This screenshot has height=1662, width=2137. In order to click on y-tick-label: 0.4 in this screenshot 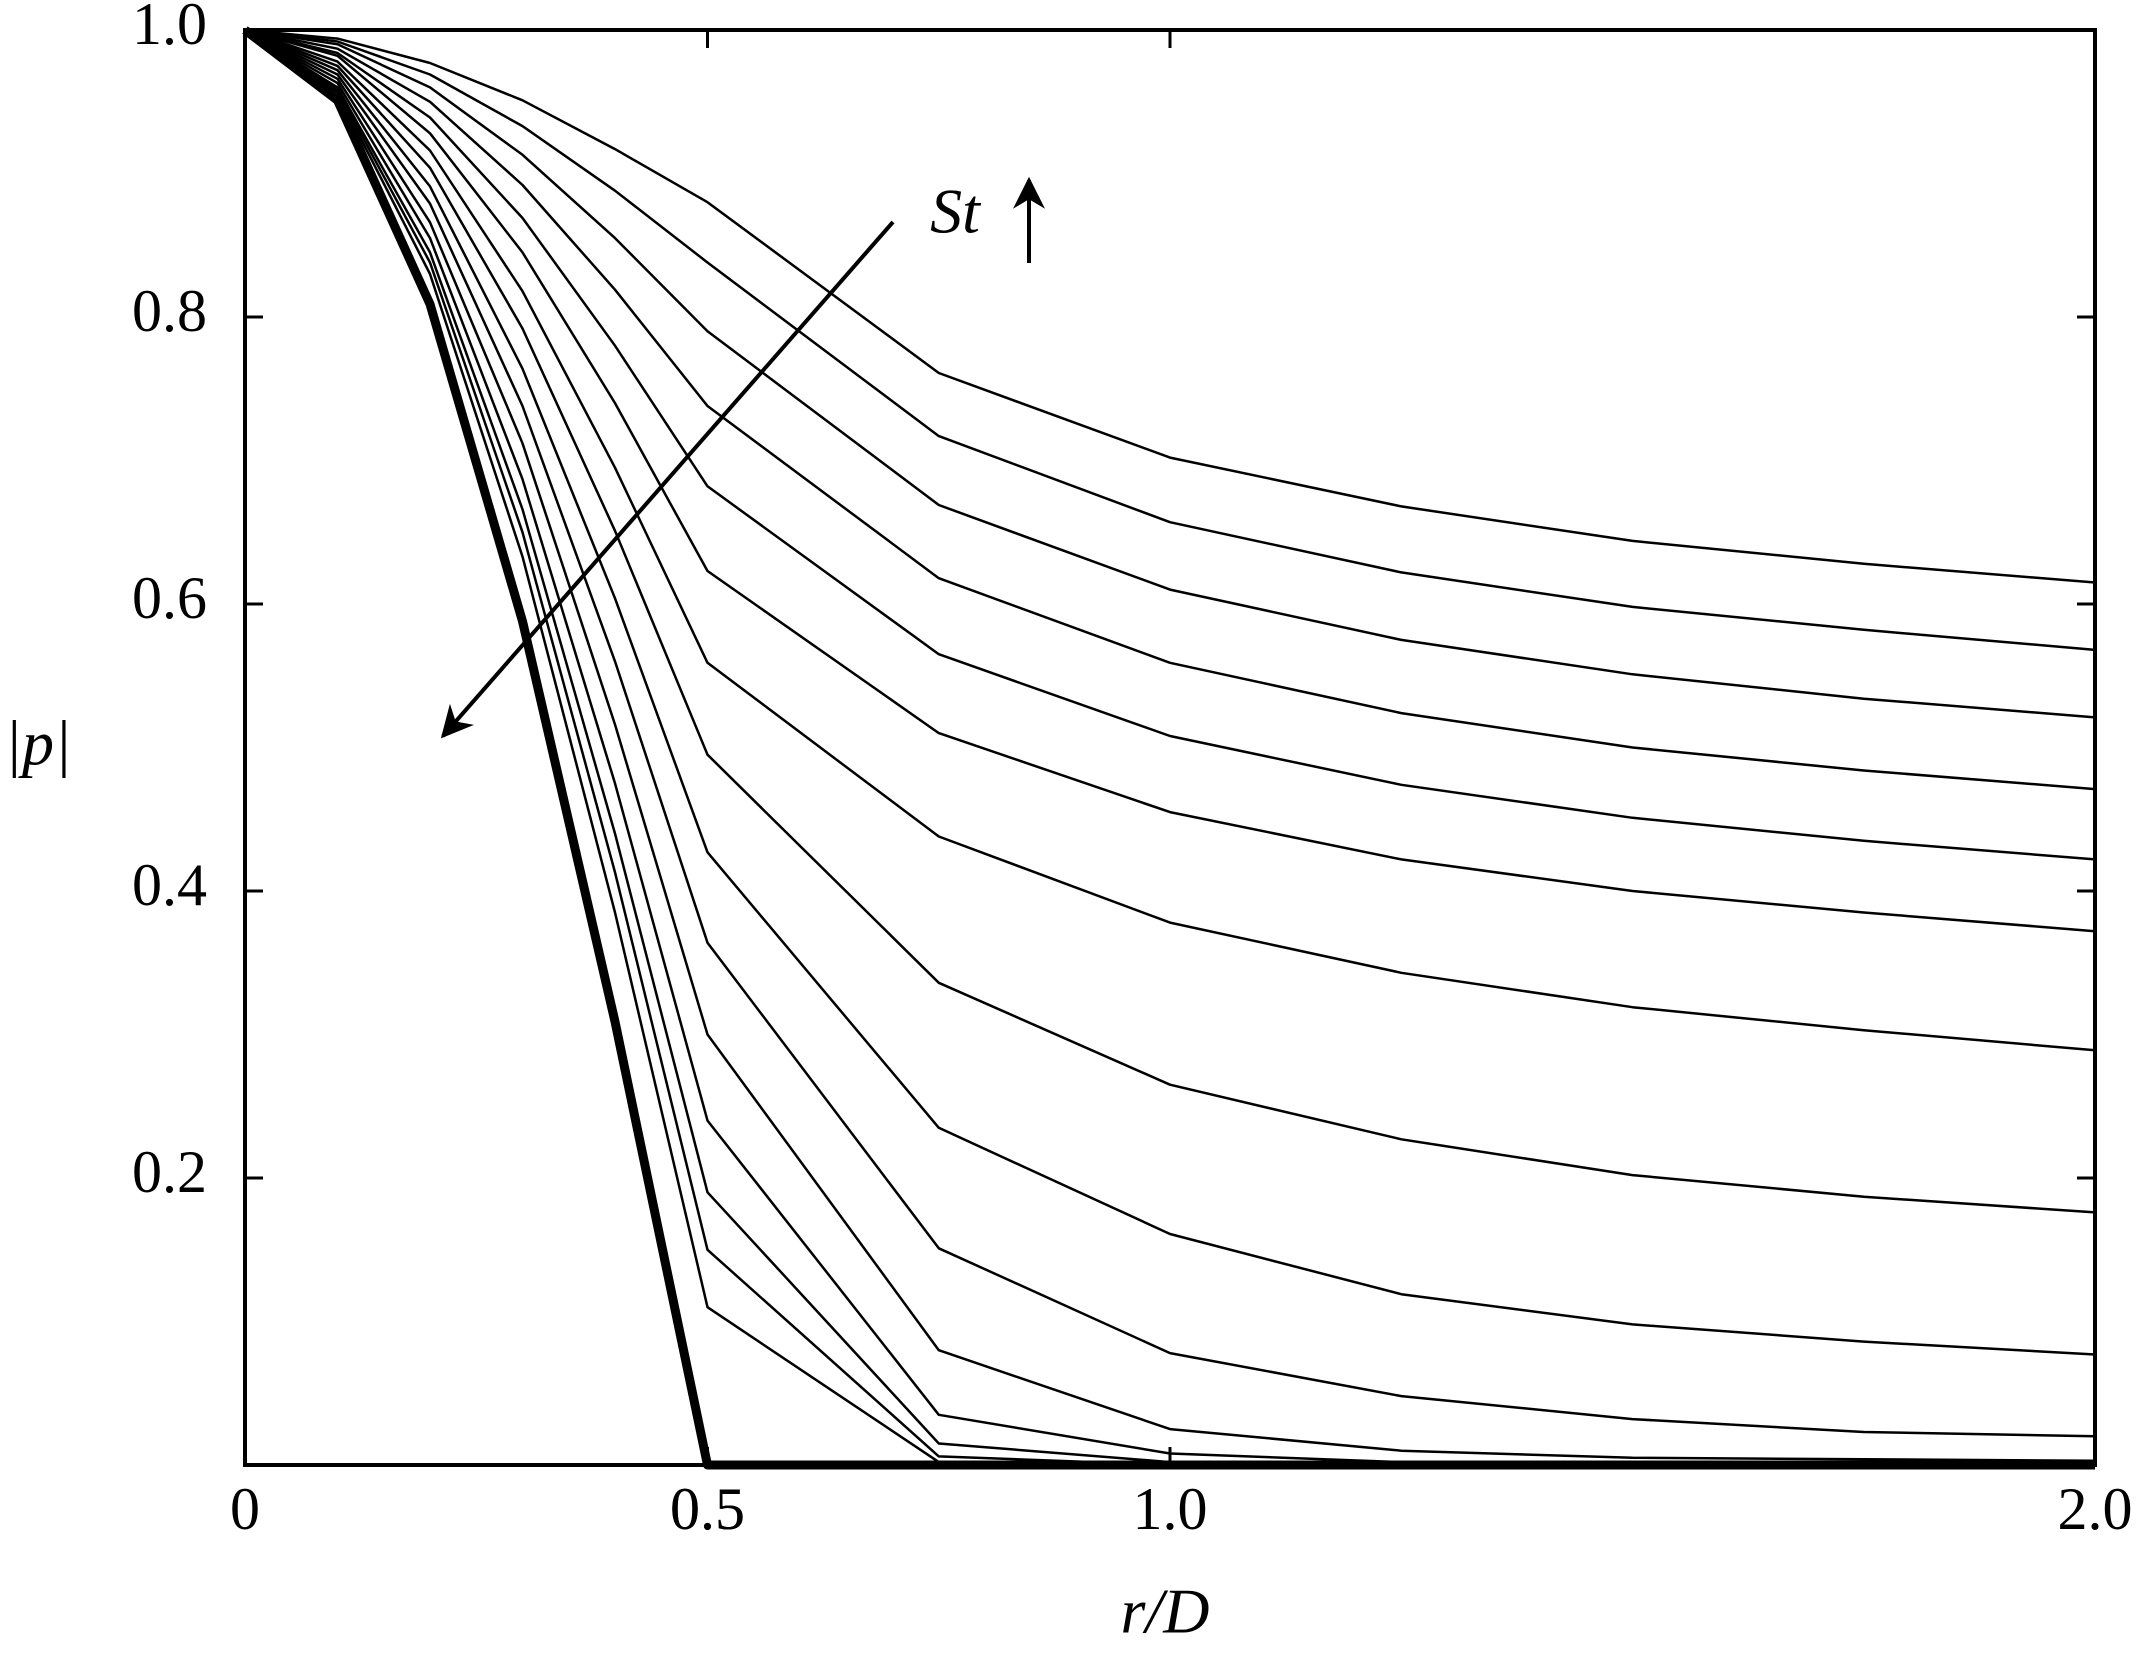, I will do `click(169, 885)`.